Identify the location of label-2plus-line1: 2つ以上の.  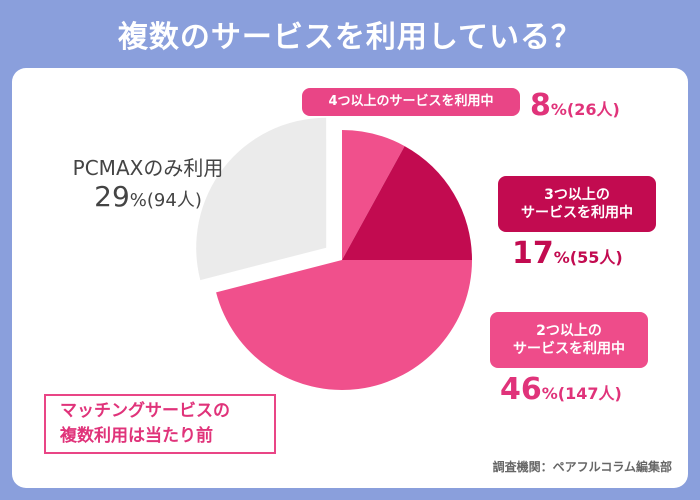
(569, 330).